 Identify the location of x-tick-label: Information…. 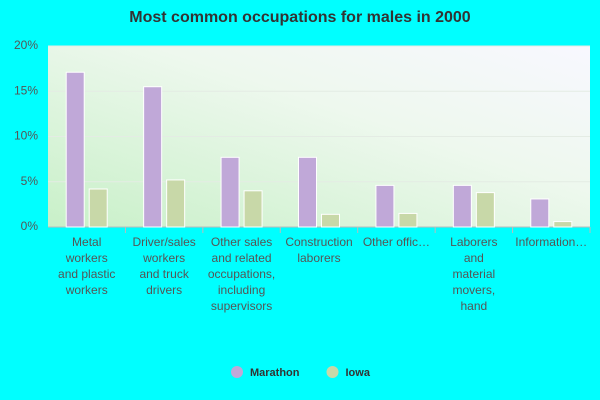
(551, 242).